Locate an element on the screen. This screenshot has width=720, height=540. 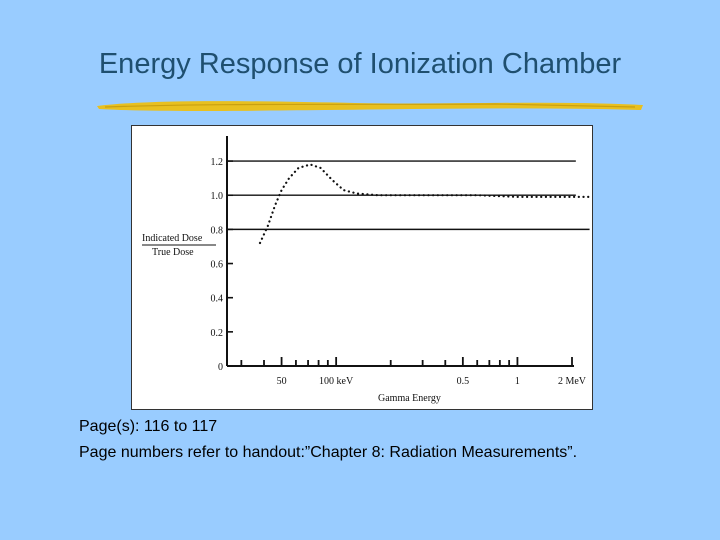
y-tick-label: 0 is located at coordinates (220, 367).